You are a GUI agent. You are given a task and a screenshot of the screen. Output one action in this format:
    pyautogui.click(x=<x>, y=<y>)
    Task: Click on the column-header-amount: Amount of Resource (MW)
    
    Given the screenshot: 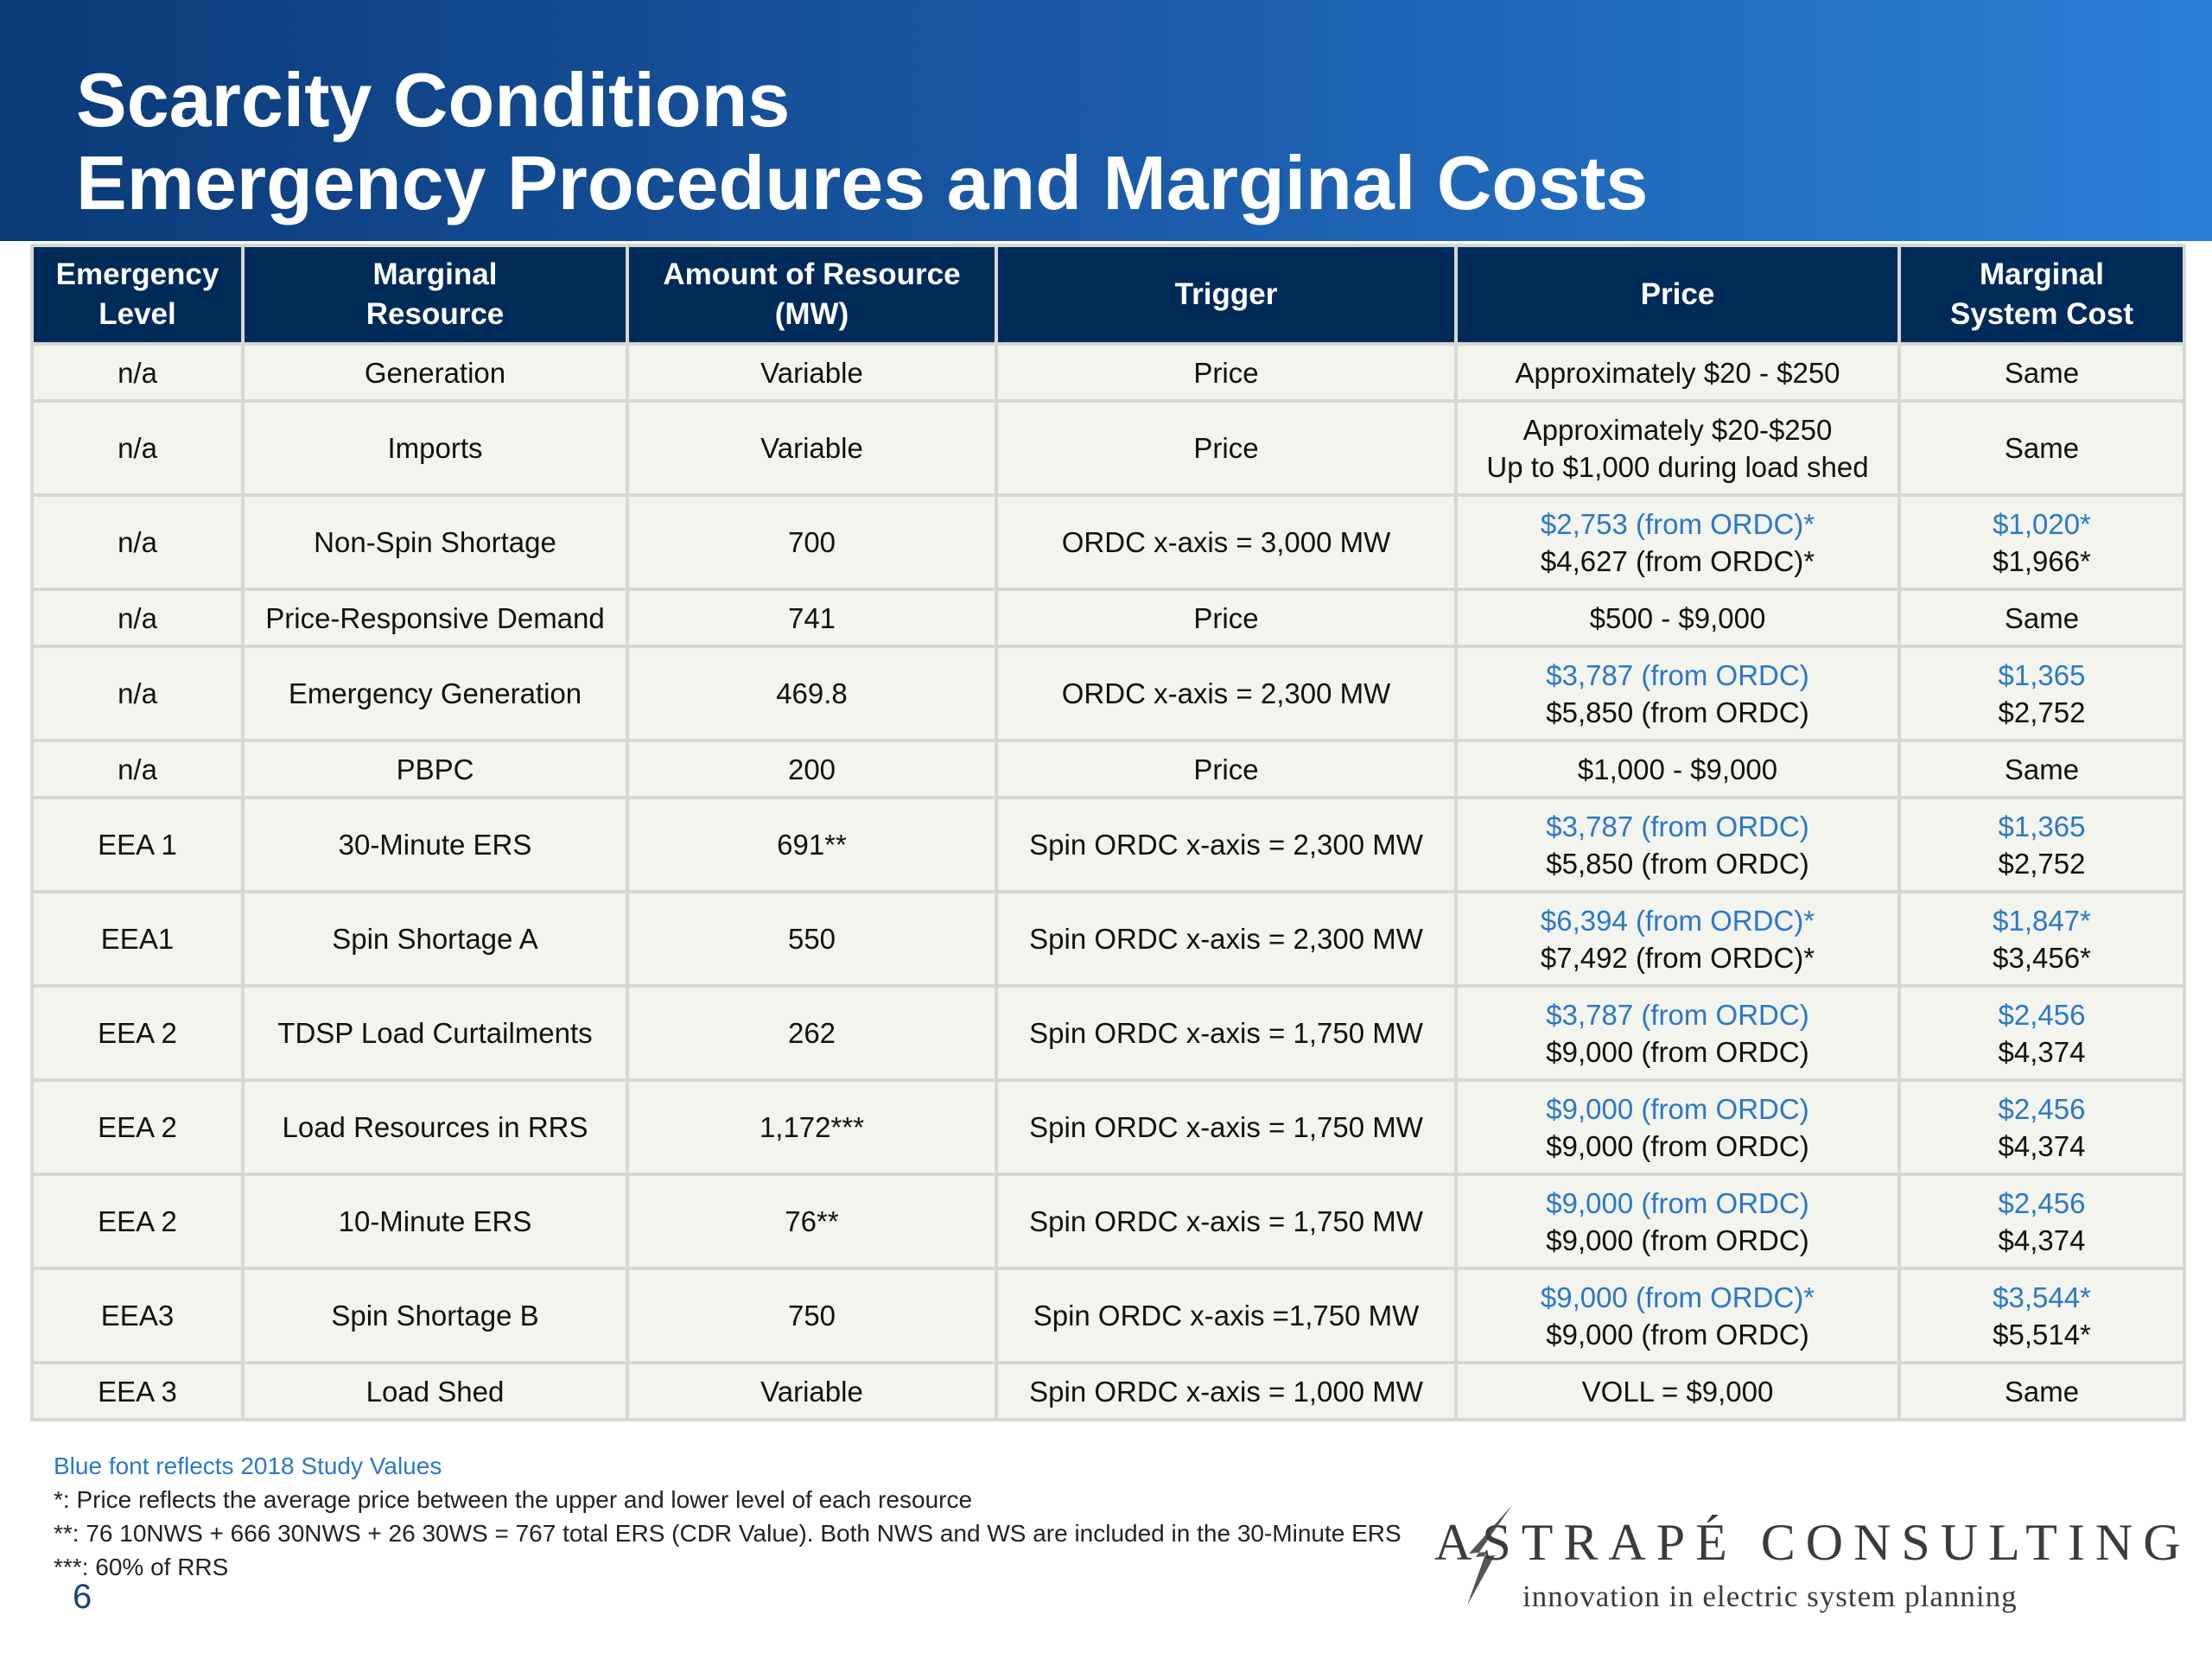 What is the action you would take?
    pyautogui.click(x=812, y=295)
    